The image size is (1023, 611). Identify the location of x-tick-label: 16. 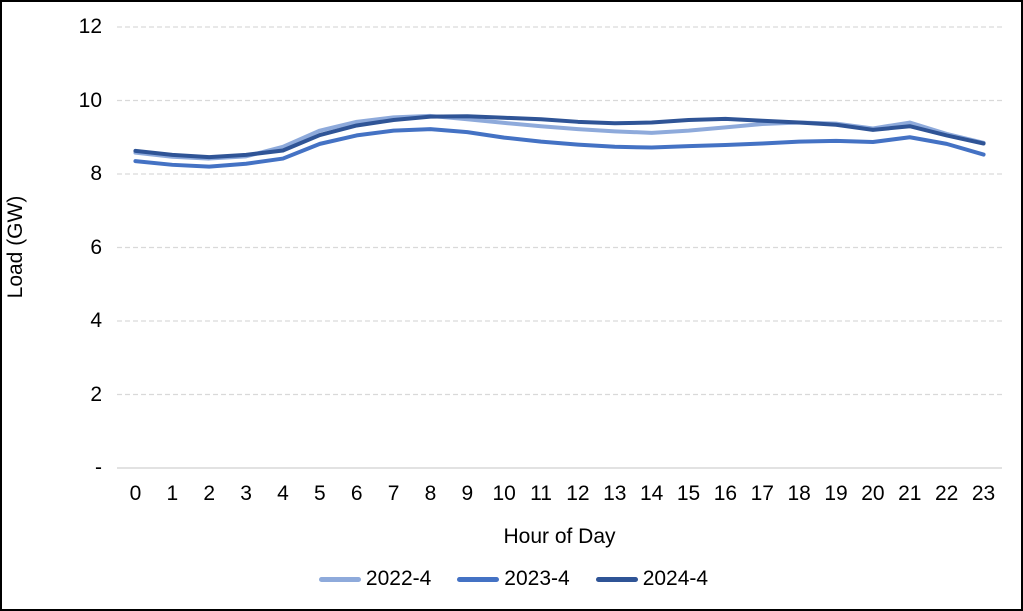
(725, 493).